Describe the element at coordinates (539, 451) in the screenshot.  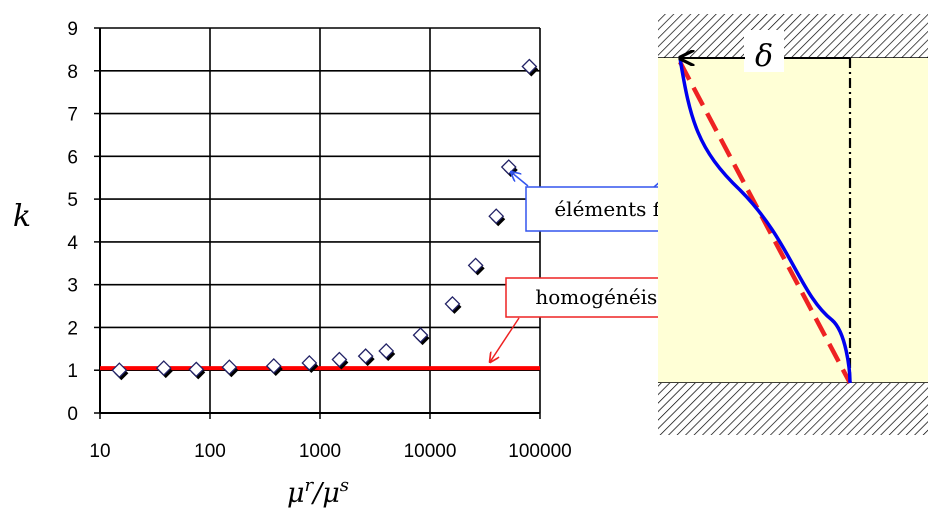
I see `x-tick-label-100000: 100000` at that location.